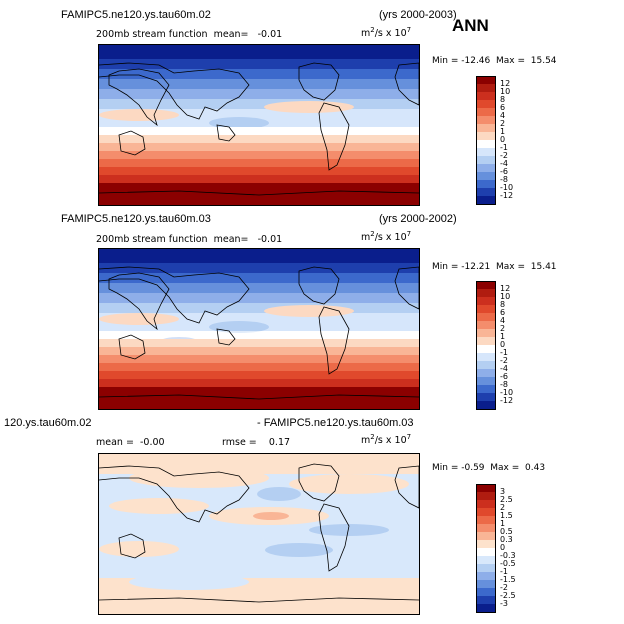 Image resolution: width=624 pixels, height=624 pixels. Describe the element at coordinates (494, 267) in the screenshot. I see `panel2-minmax: Min = -12.21 Max = 15.41` at that location.